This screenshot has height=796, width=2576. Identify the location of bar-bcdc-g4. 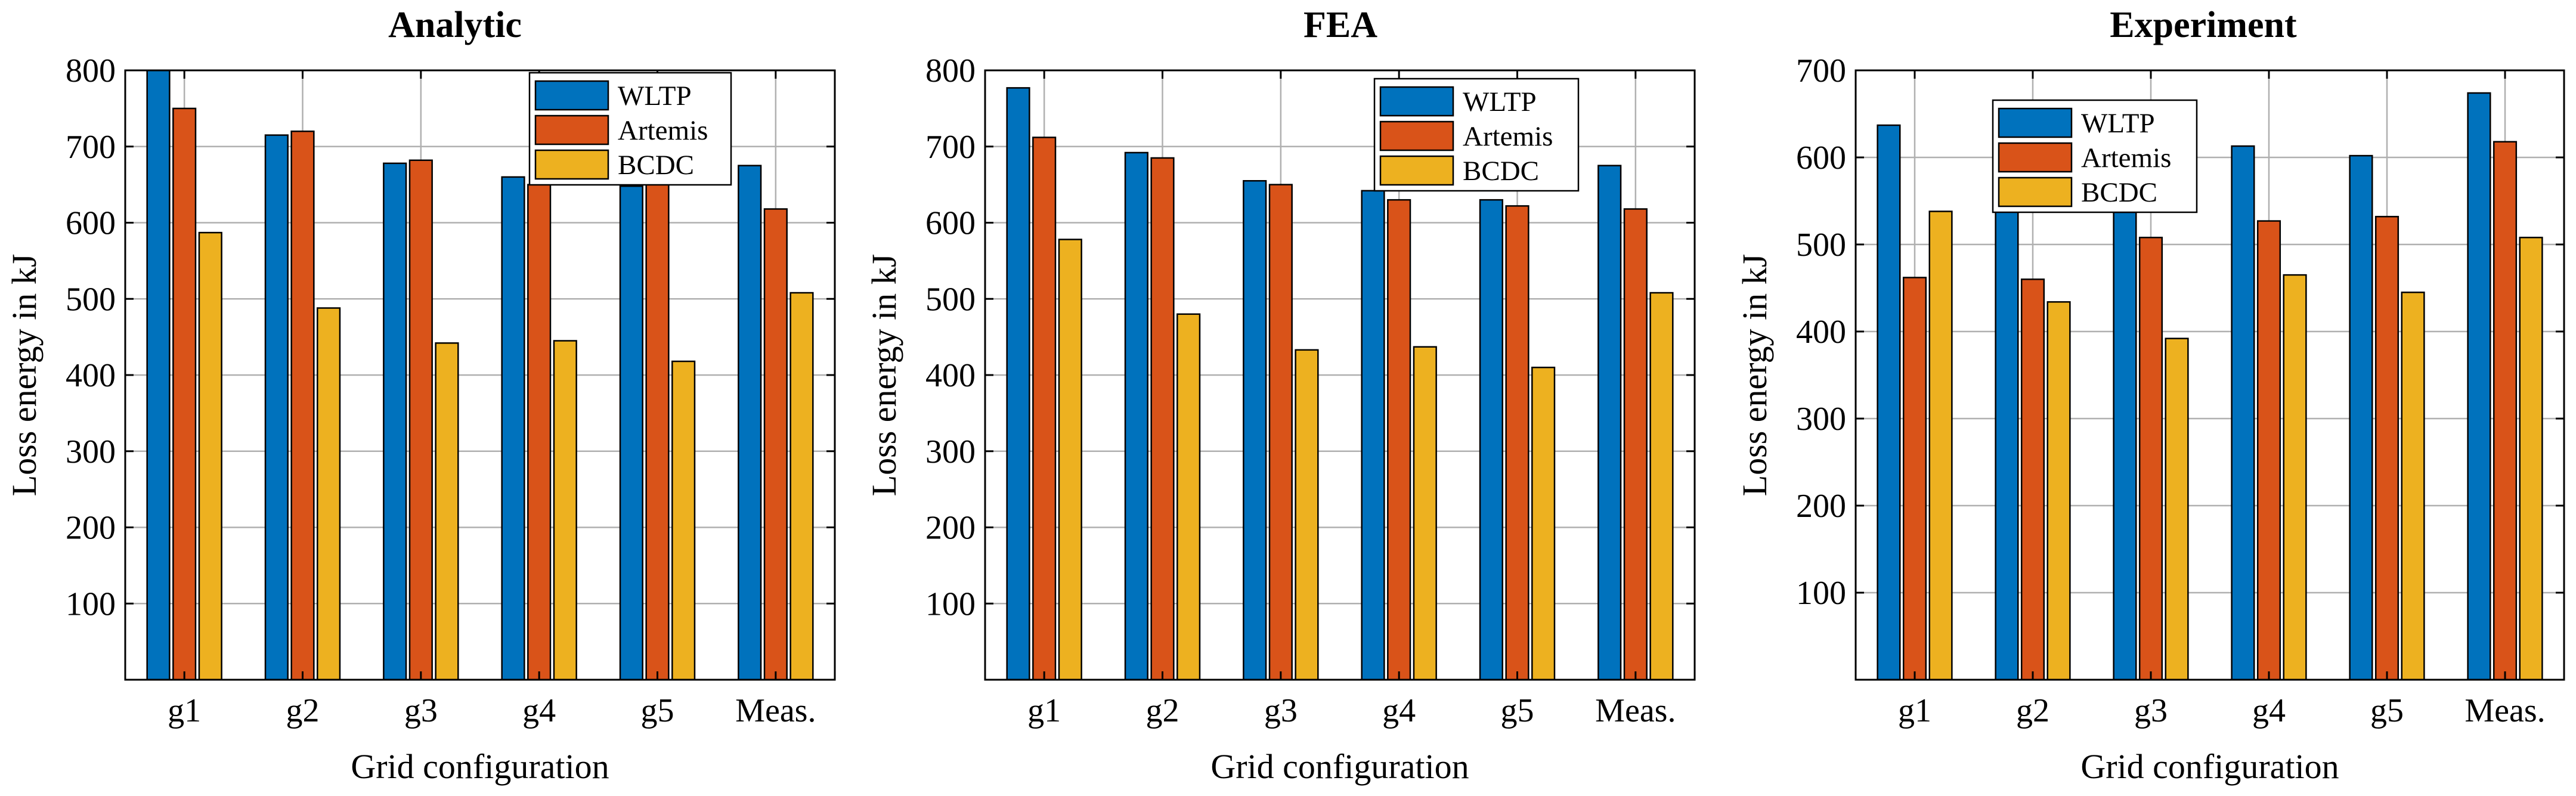
(565, 510).